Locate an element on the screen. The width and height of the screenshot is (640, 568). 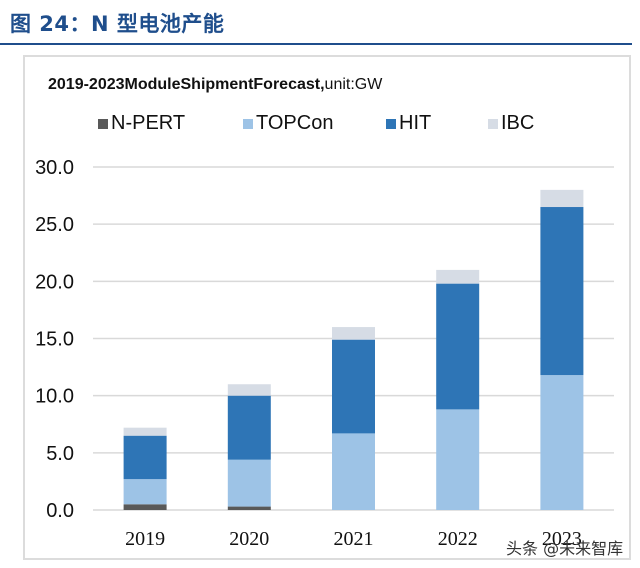
bar-hit-2023 is located at coordinates (562, 291).